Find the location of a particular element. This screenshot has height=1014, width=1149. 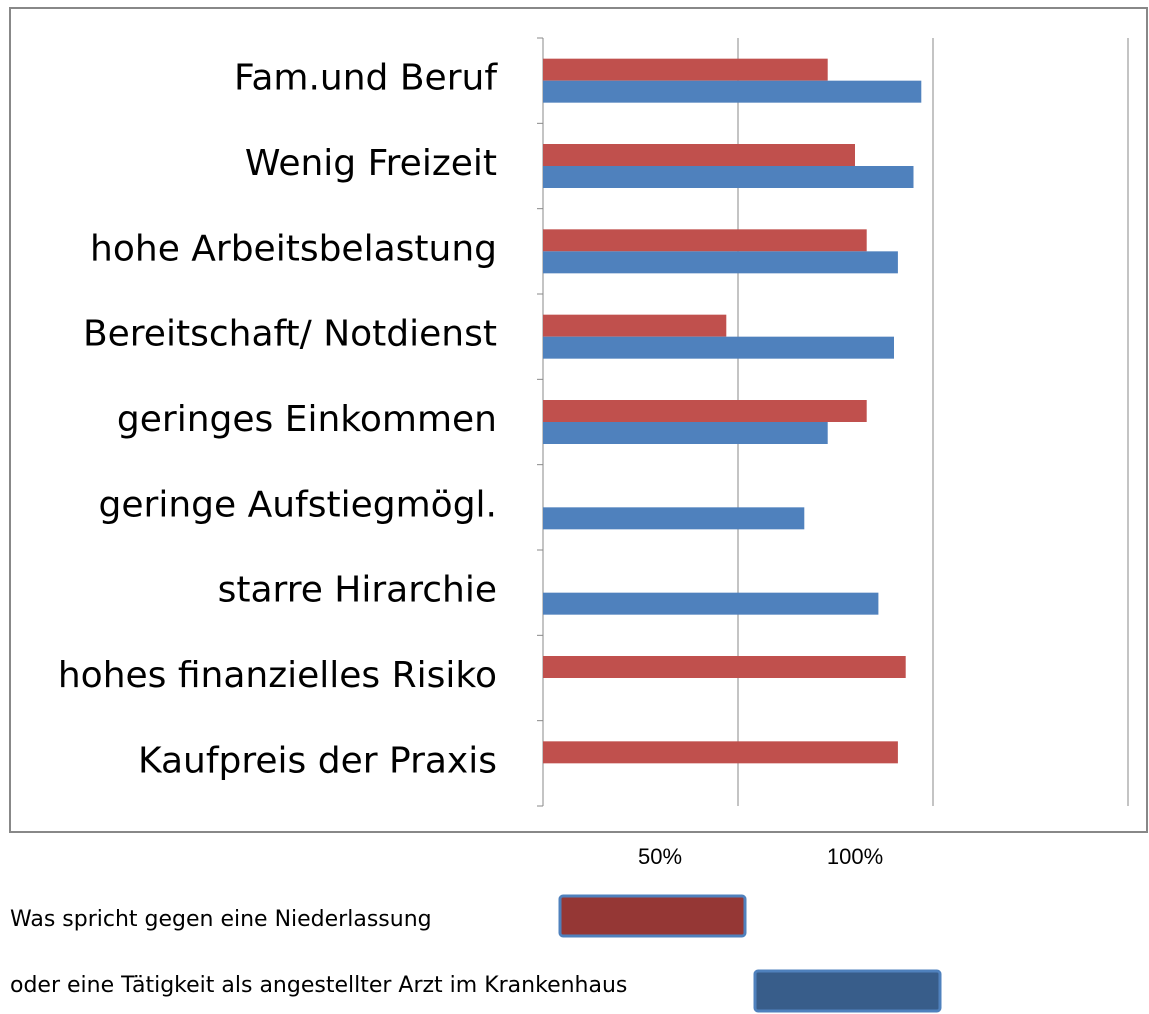

category-label: hohe Arbeitsbelastung is located at coordinates (293, 248).